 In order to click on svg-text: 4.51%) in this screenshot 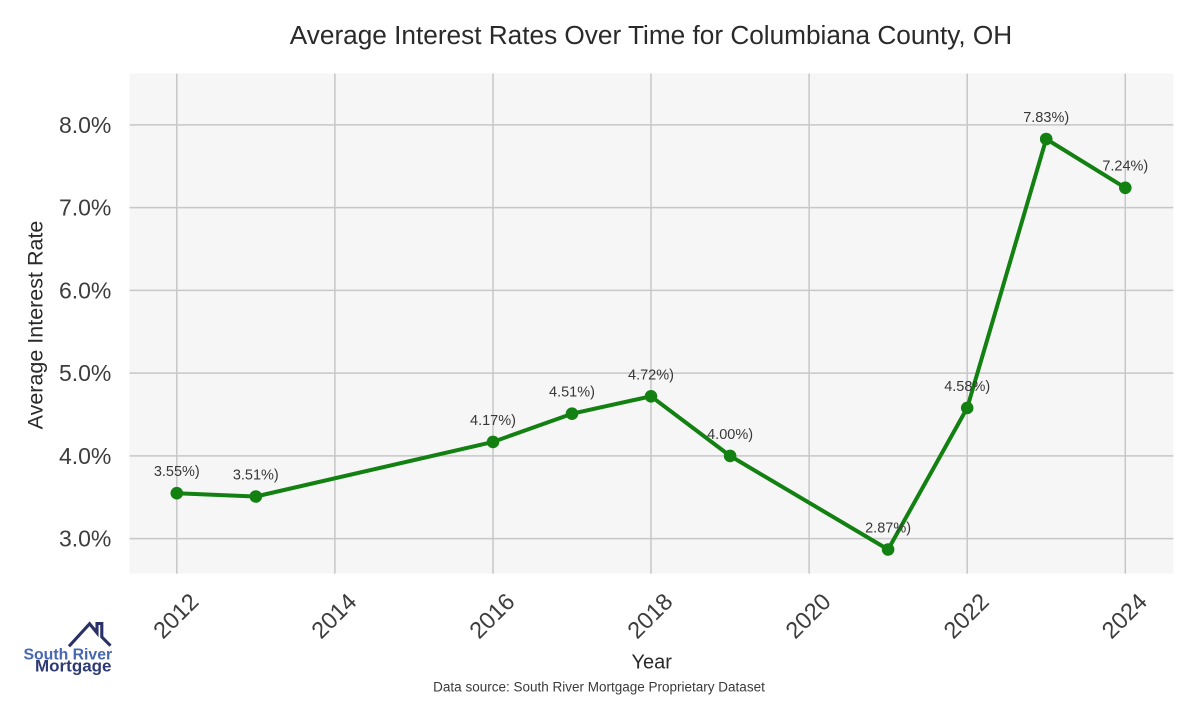, I will do `click(572, 393)`.